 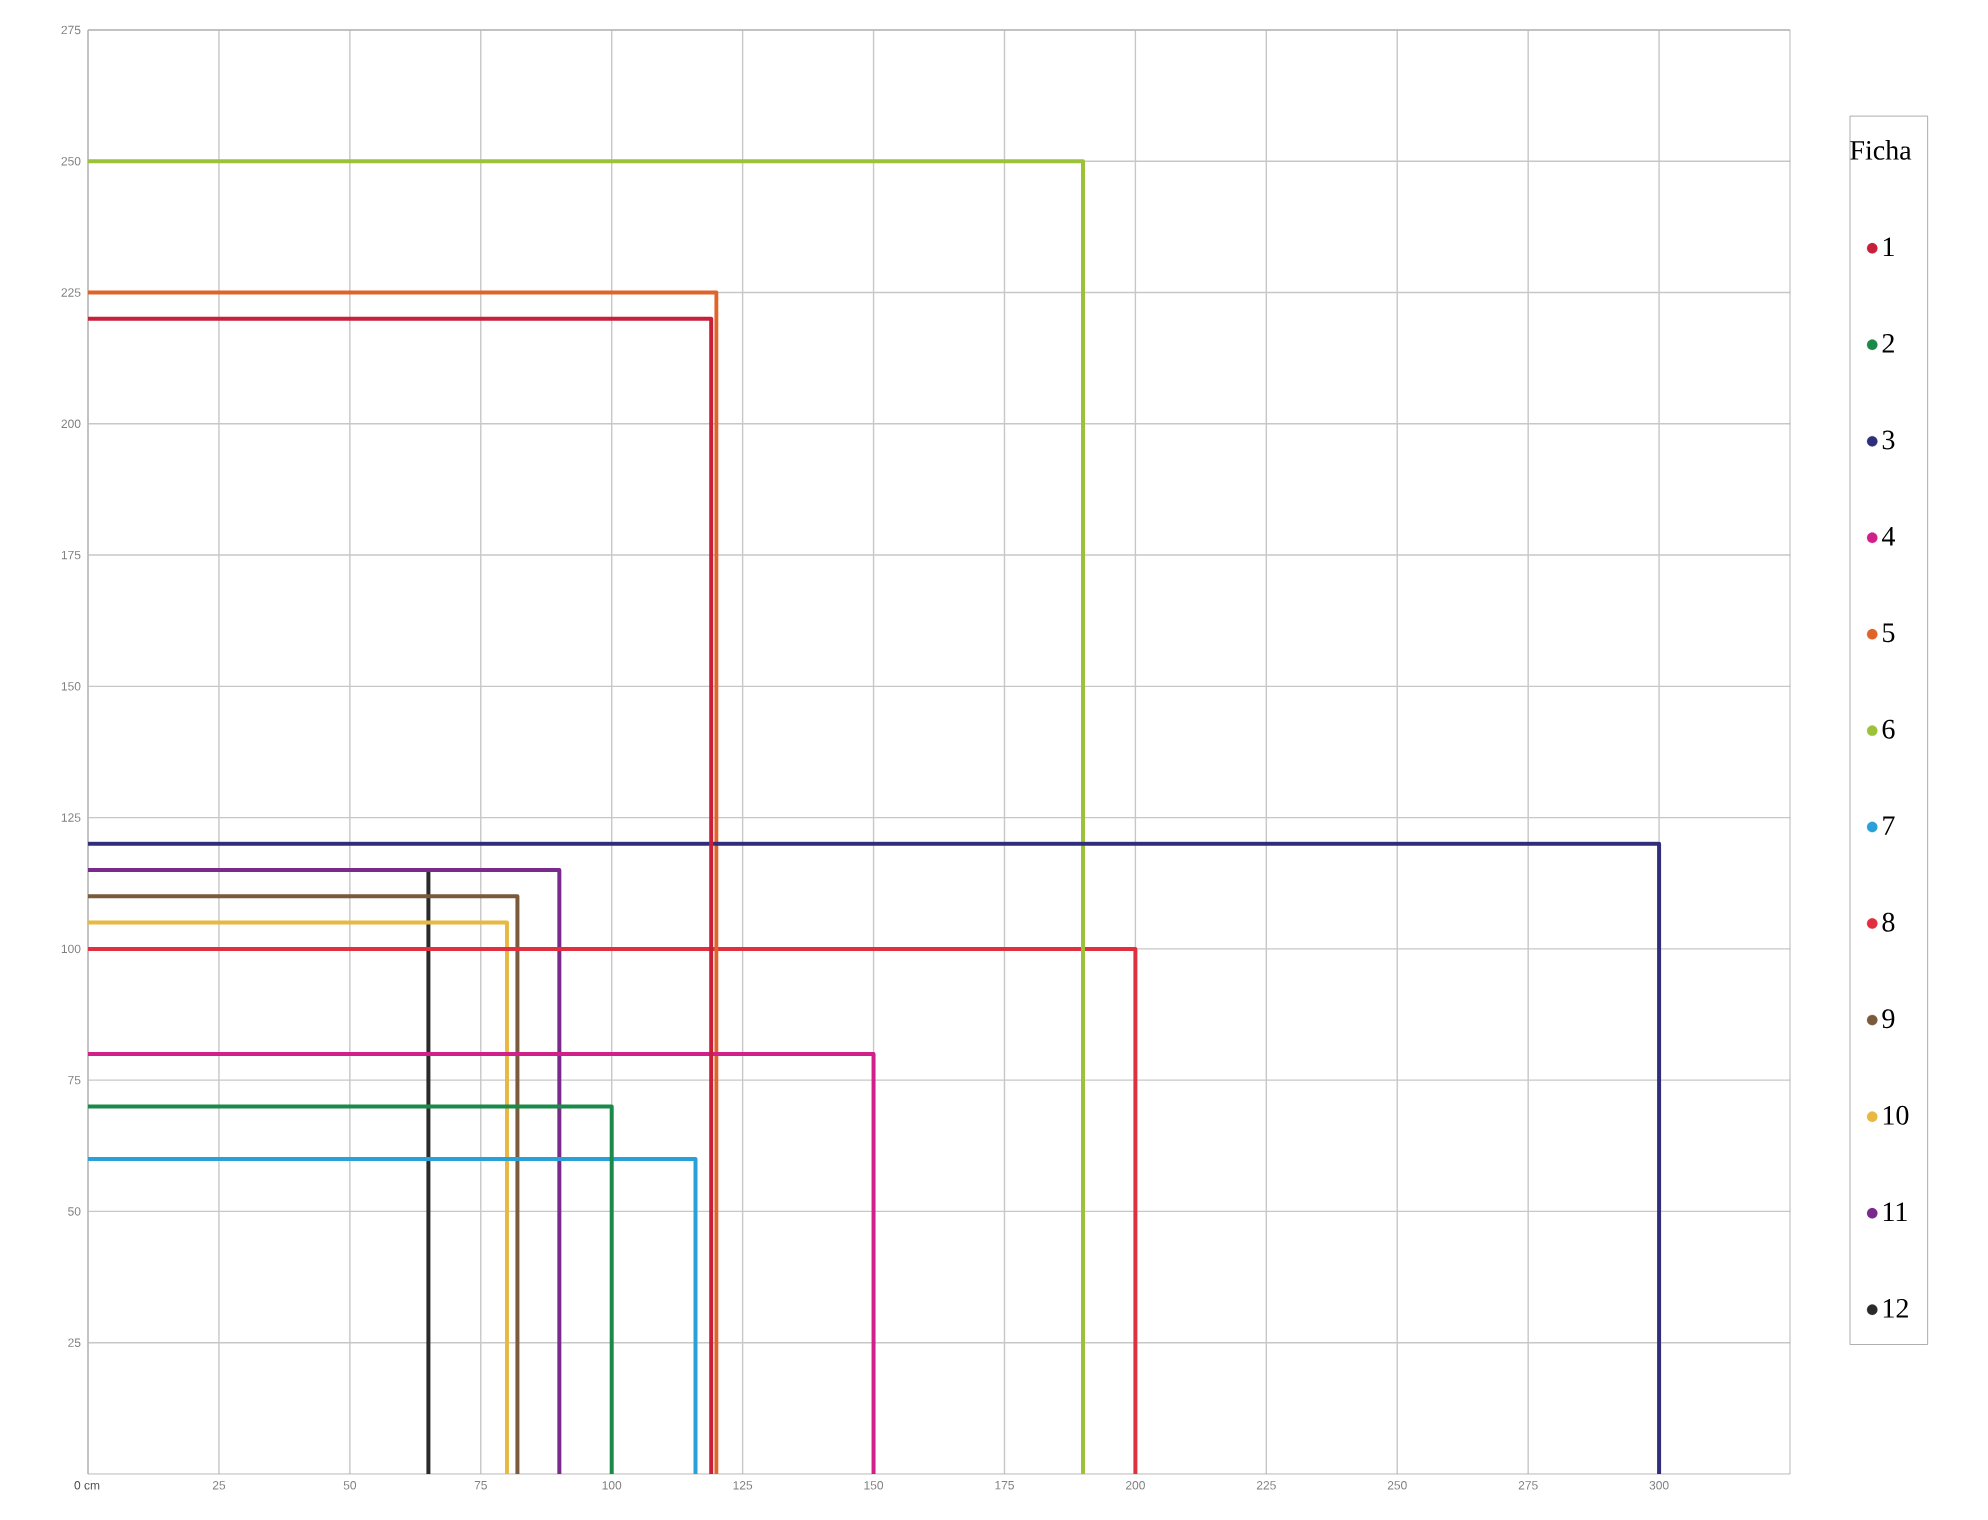 What do you see at coordinates (1888, 440) in the screenshot?
I see `legend-label: 3` at bounding box center [1888, 440].